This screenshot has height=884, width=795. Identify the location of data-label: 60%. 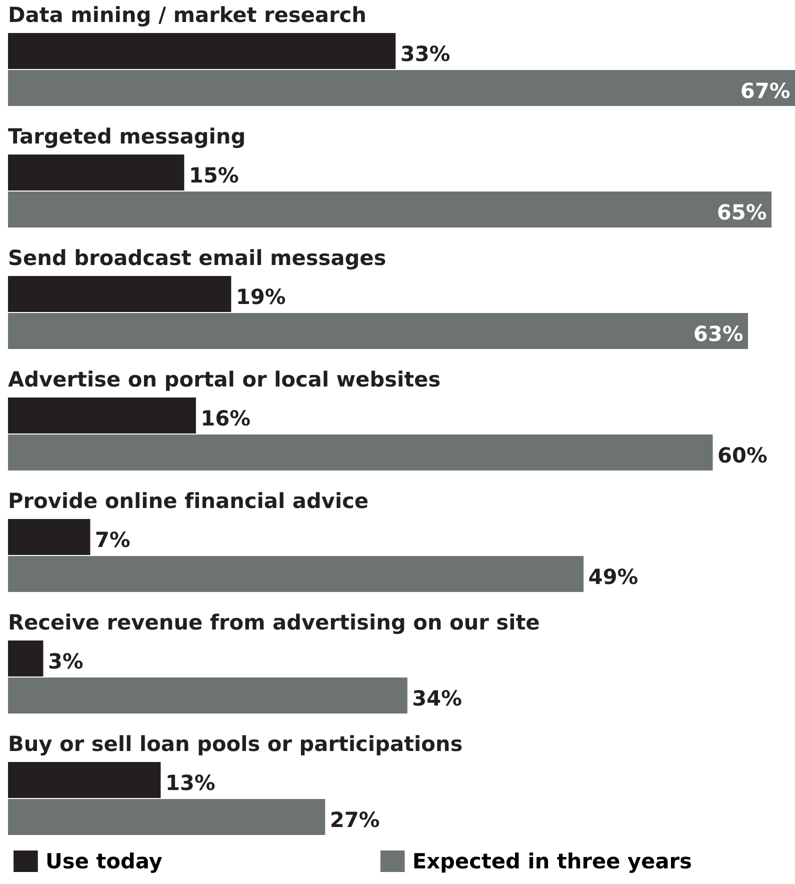
(742, 455).